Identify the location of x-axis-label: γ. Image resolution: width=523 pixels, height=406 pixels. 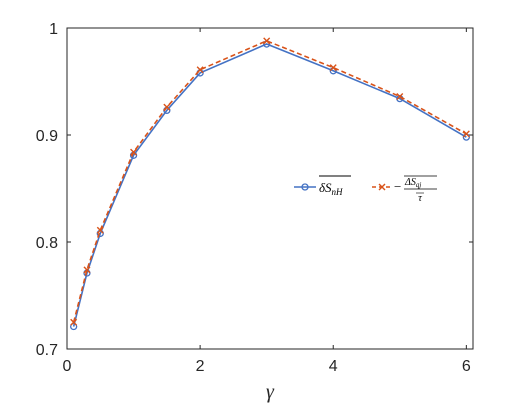
(270, 392).